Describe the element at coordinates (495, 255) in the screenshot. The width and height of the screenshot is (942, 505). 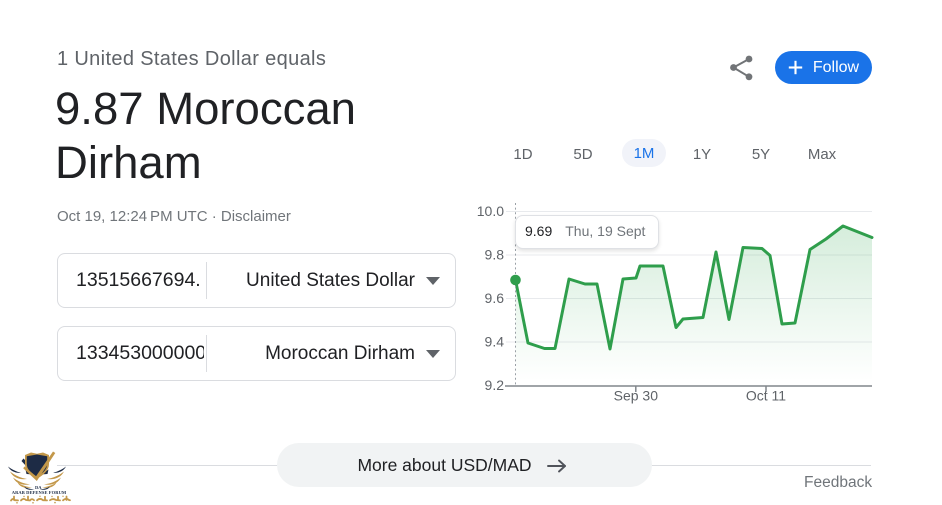
I see `svg-text: 9.8` at that location.